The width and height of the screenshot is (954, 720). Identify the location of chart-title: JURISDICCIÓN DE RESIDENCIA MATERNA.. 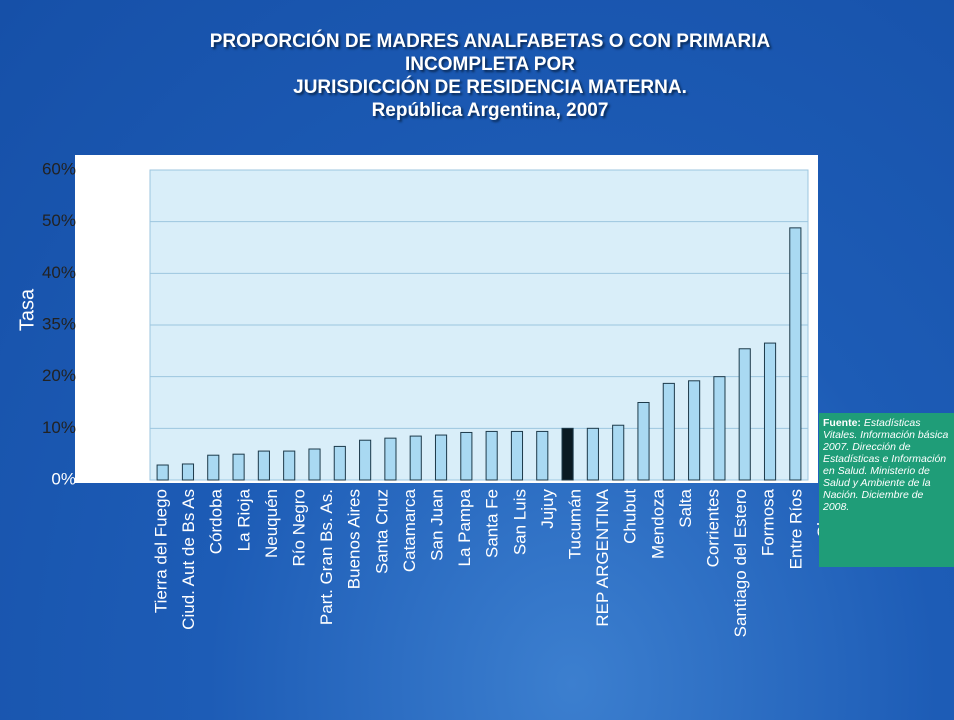
(490, 87).